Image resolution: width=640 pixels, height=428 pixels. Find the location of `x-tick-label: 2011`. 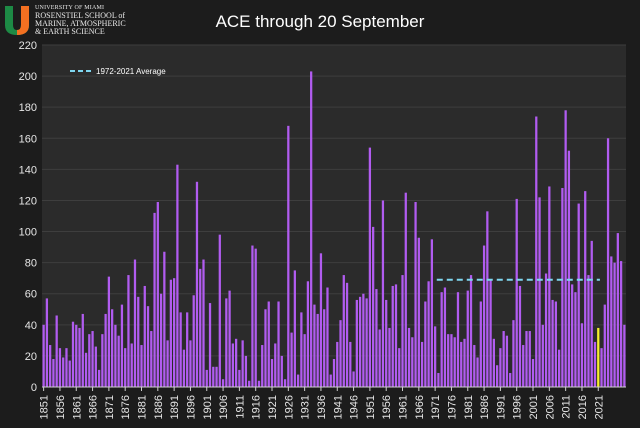

x-tick-label: 2011 is located at coordinates (567, 407).